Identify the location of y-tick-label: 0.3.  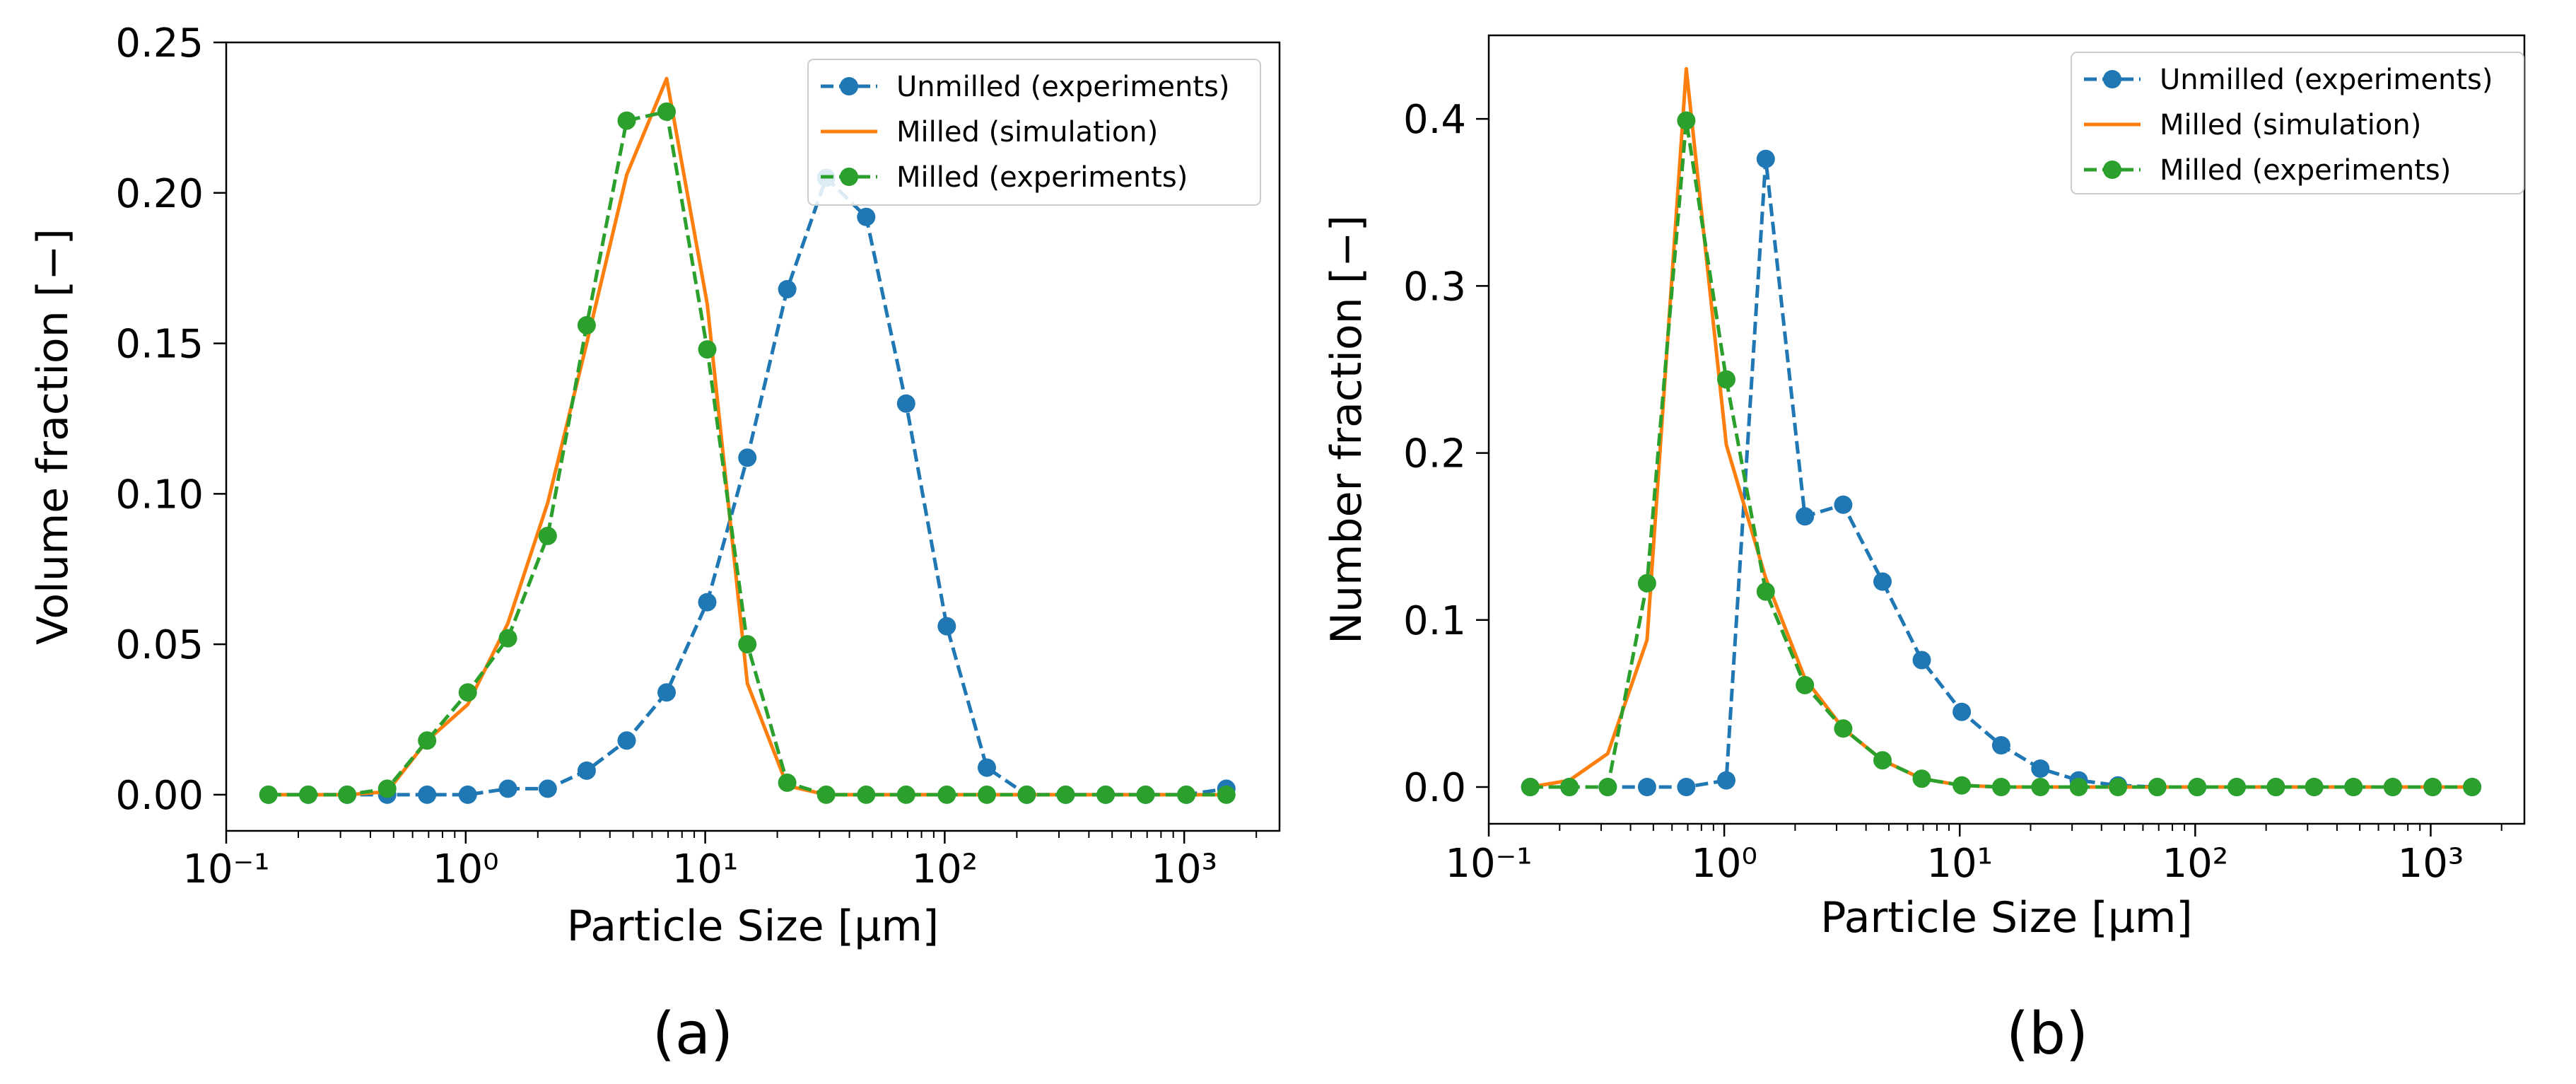
(1434, 287).